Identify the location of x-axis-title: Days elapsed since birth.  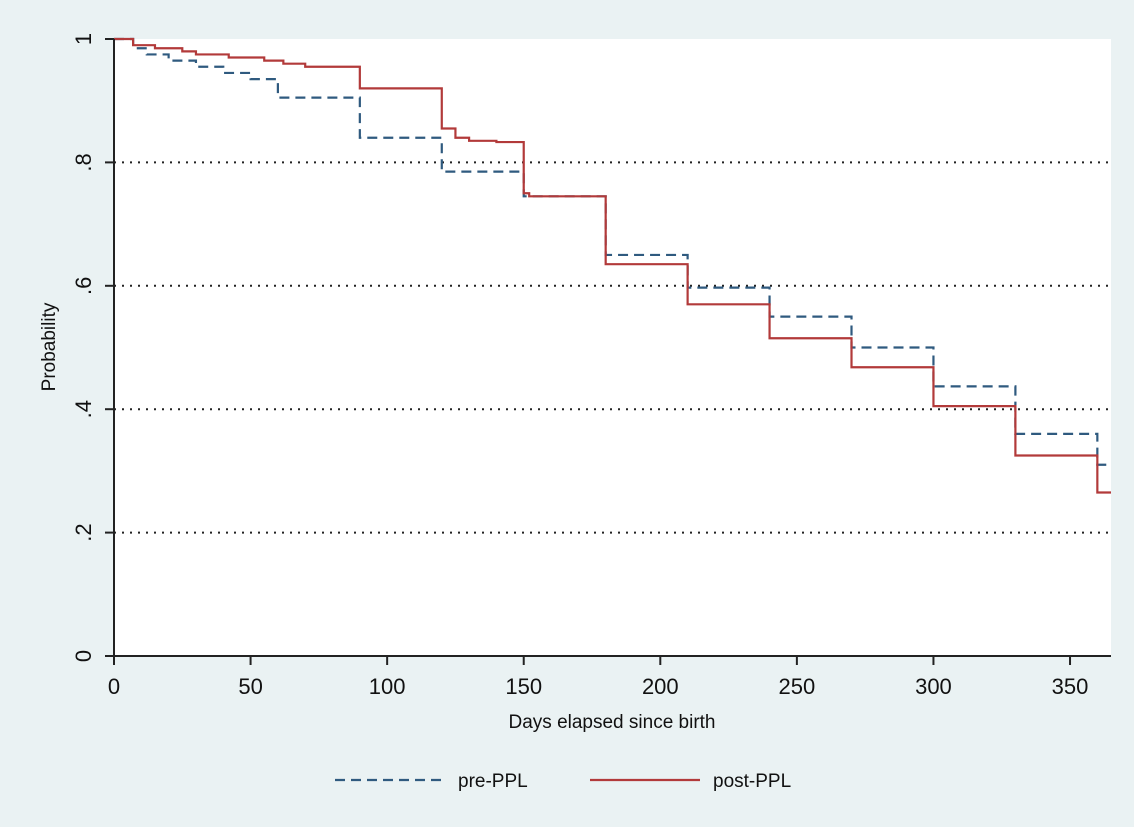
(612, 722).